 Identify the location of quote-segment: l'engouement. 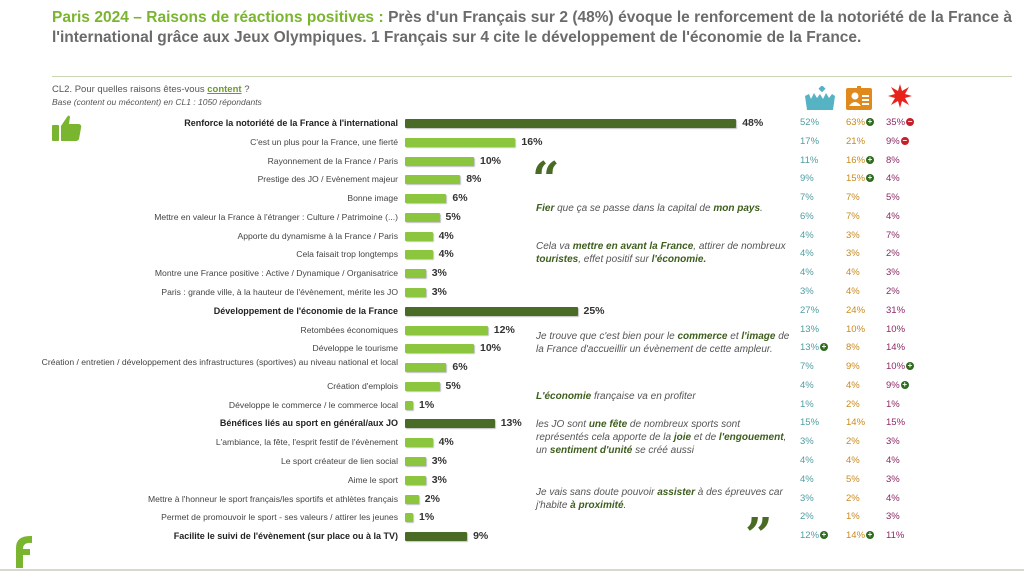
(751, 437).